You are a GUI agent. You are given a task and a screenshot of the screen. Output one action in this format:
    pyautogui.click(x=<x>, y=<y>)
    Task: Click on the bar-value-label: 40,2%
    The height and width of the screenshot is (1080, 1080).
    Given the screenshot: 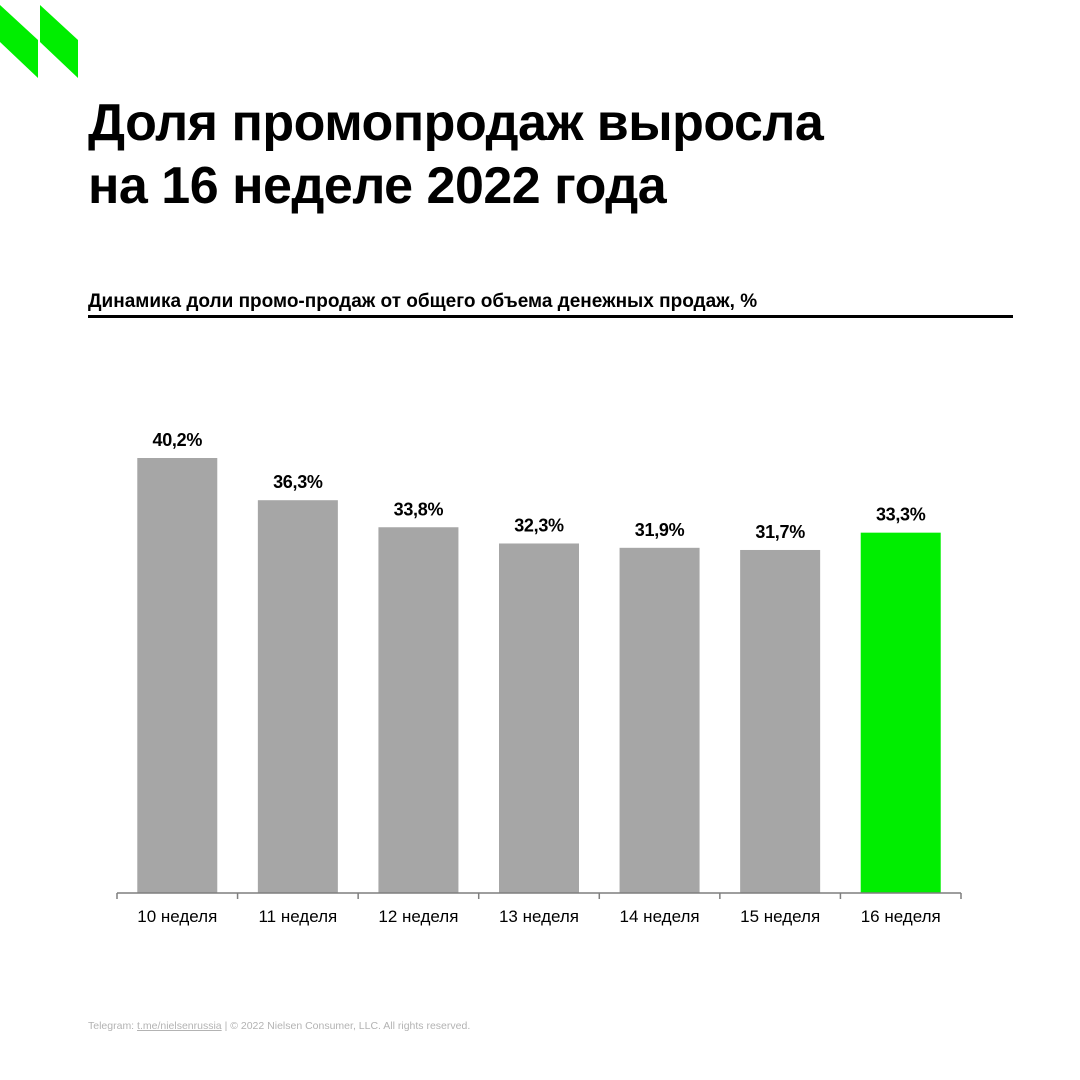 What is the action you would take?
    pyautogui.click(x=178, y=440)
    